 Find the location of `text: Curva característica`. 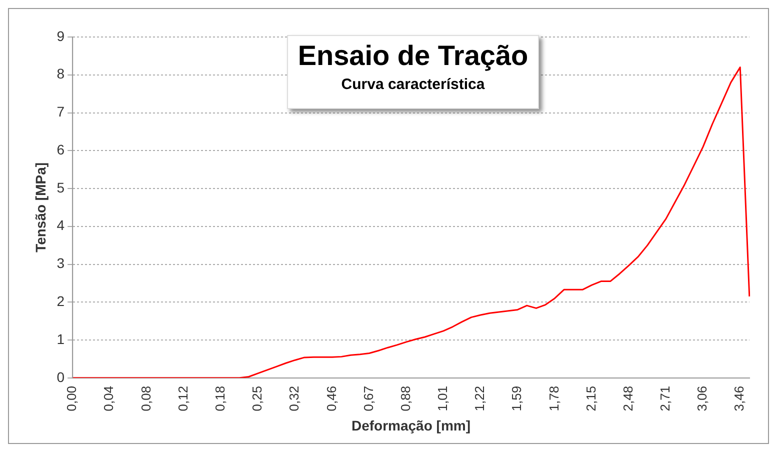

text: Curva característica is located at coordinates (413, 84).